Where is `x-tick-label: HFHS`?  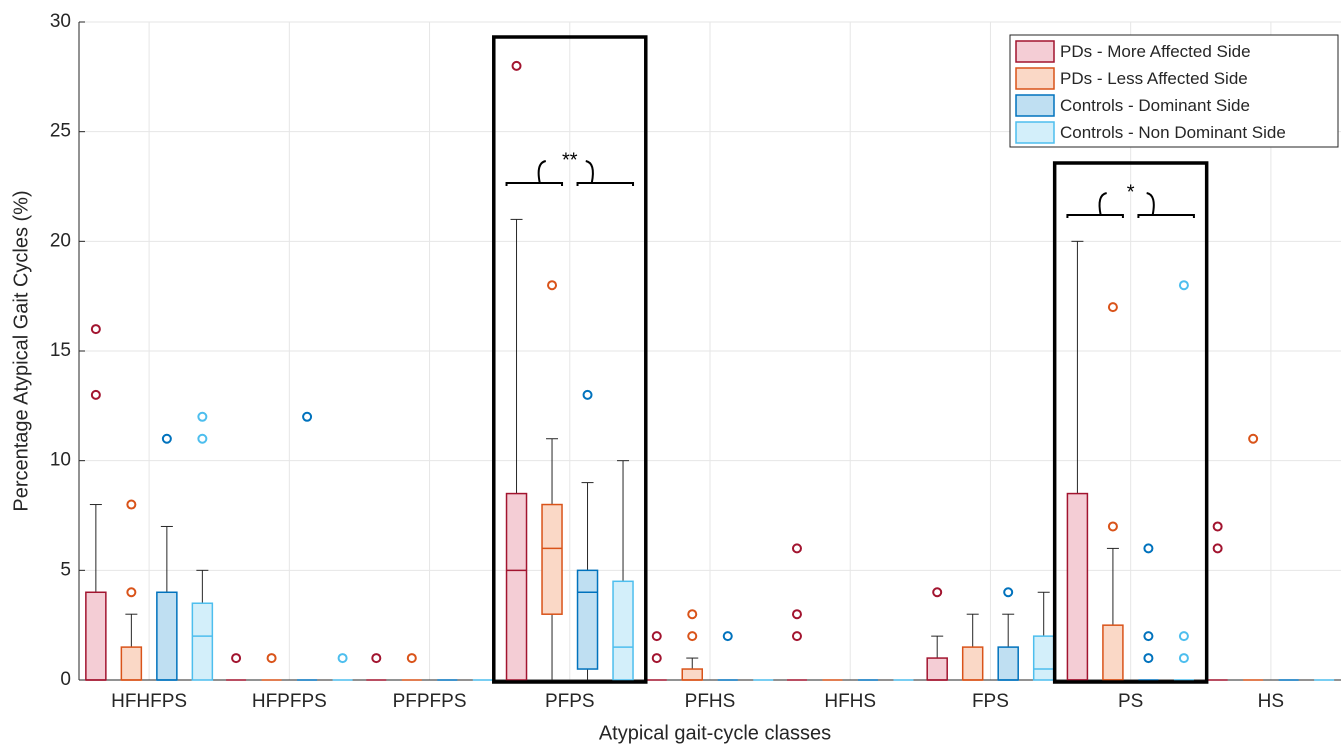 x-tick-label: HFHS is located at coordinates (850, 701).